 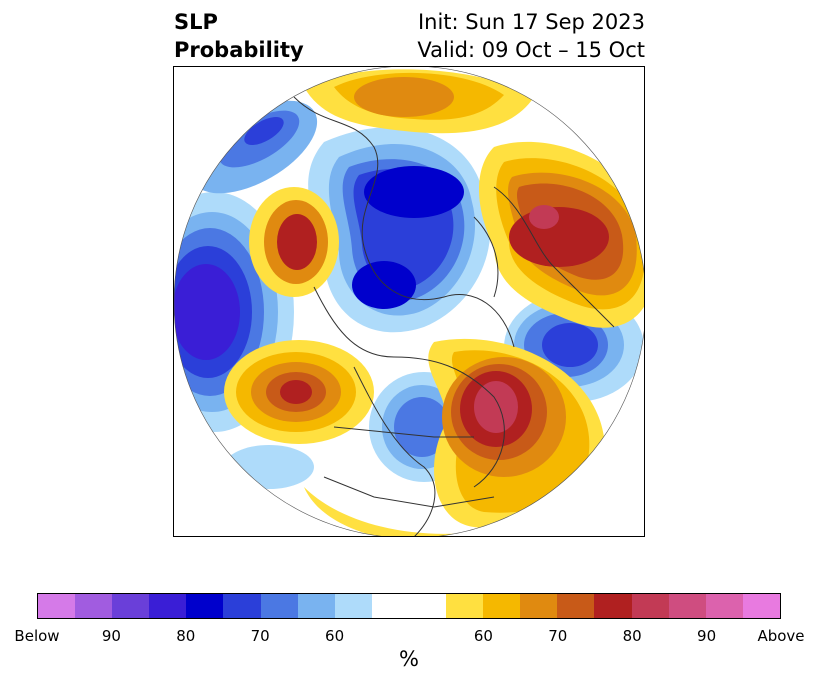 What do you see at coordinates (781, 636) in the screenshot?
I see `colorbar-tick-label: Above` at bounding box center [781, 636].